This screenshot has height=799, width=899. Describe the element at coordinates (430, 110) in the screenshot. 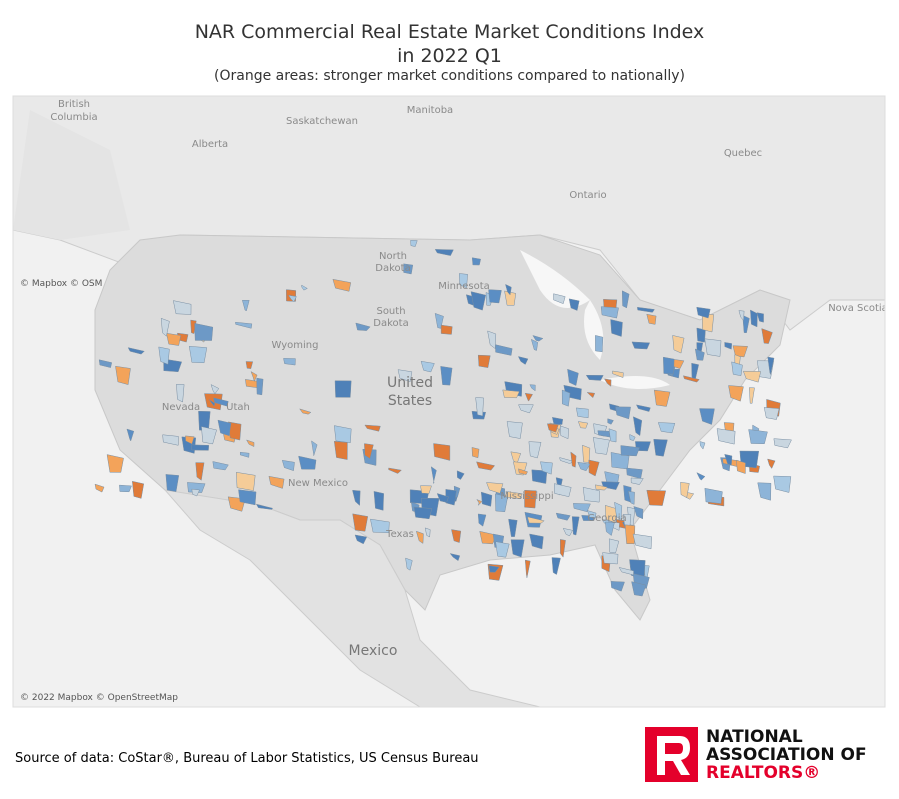

I see `place-label: Manitoba` at that location.